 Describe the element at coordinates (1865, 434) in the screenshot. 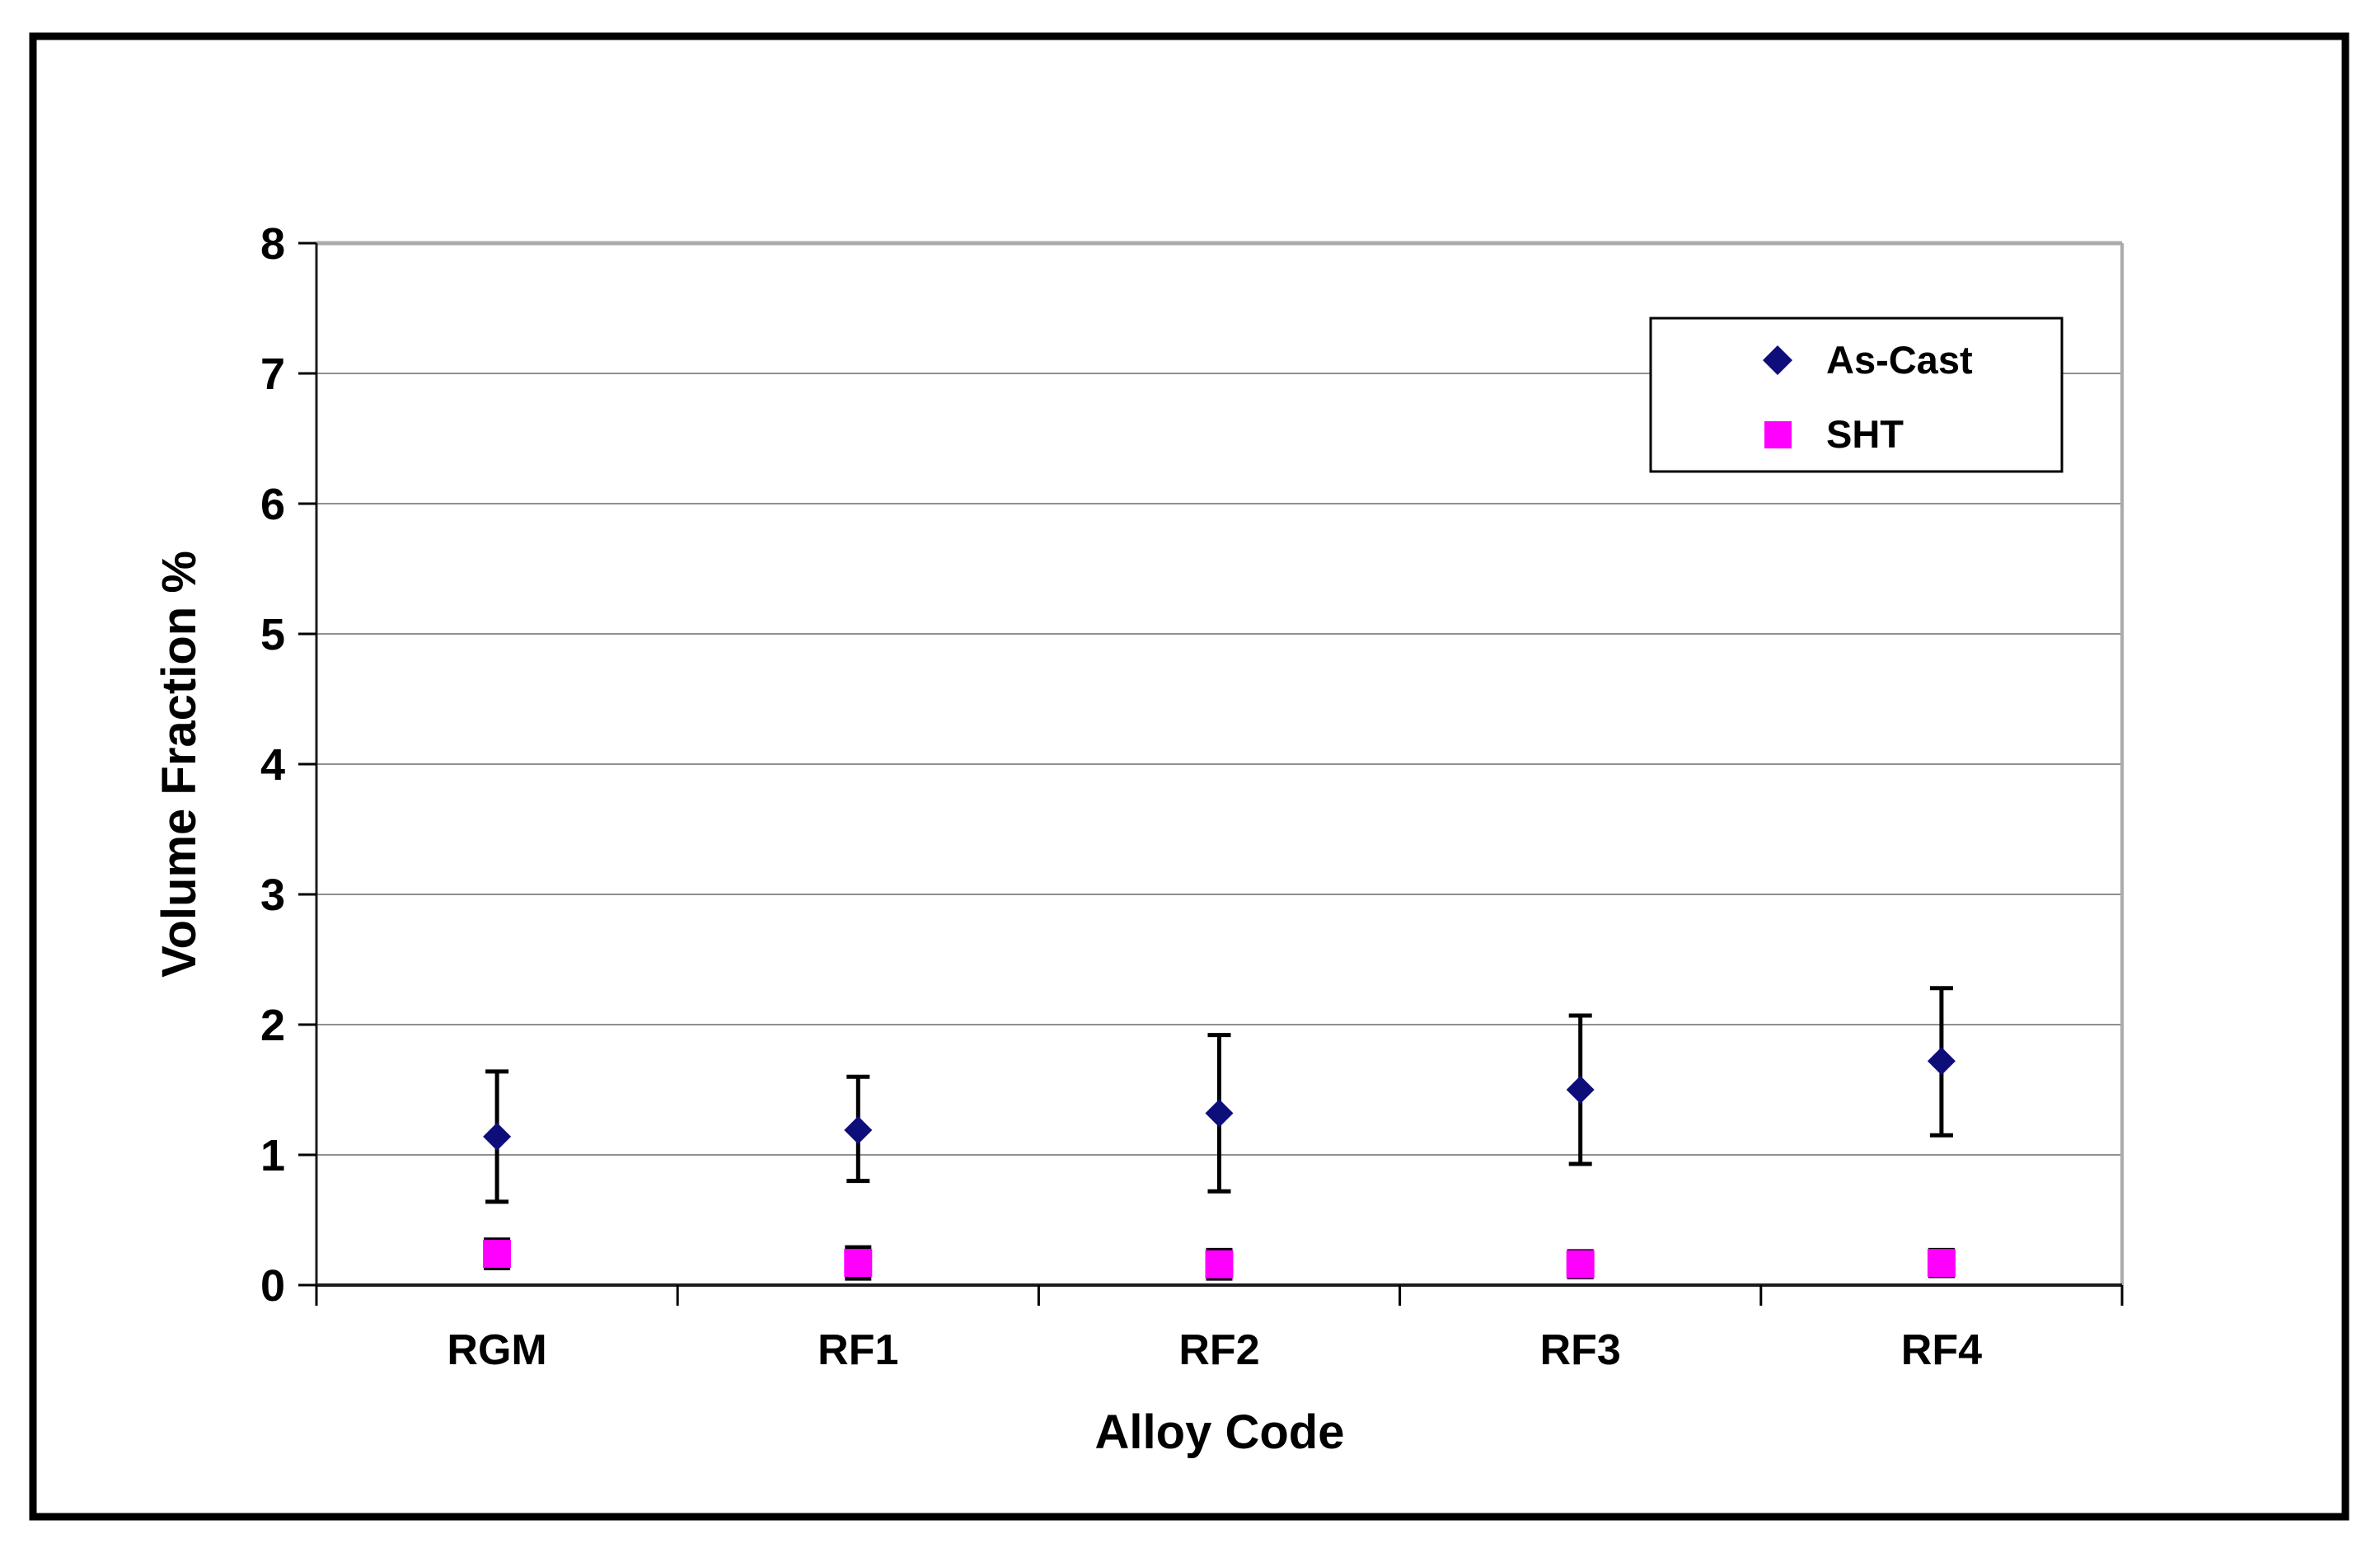

I see `legend-label-sht: SHT` at that location.